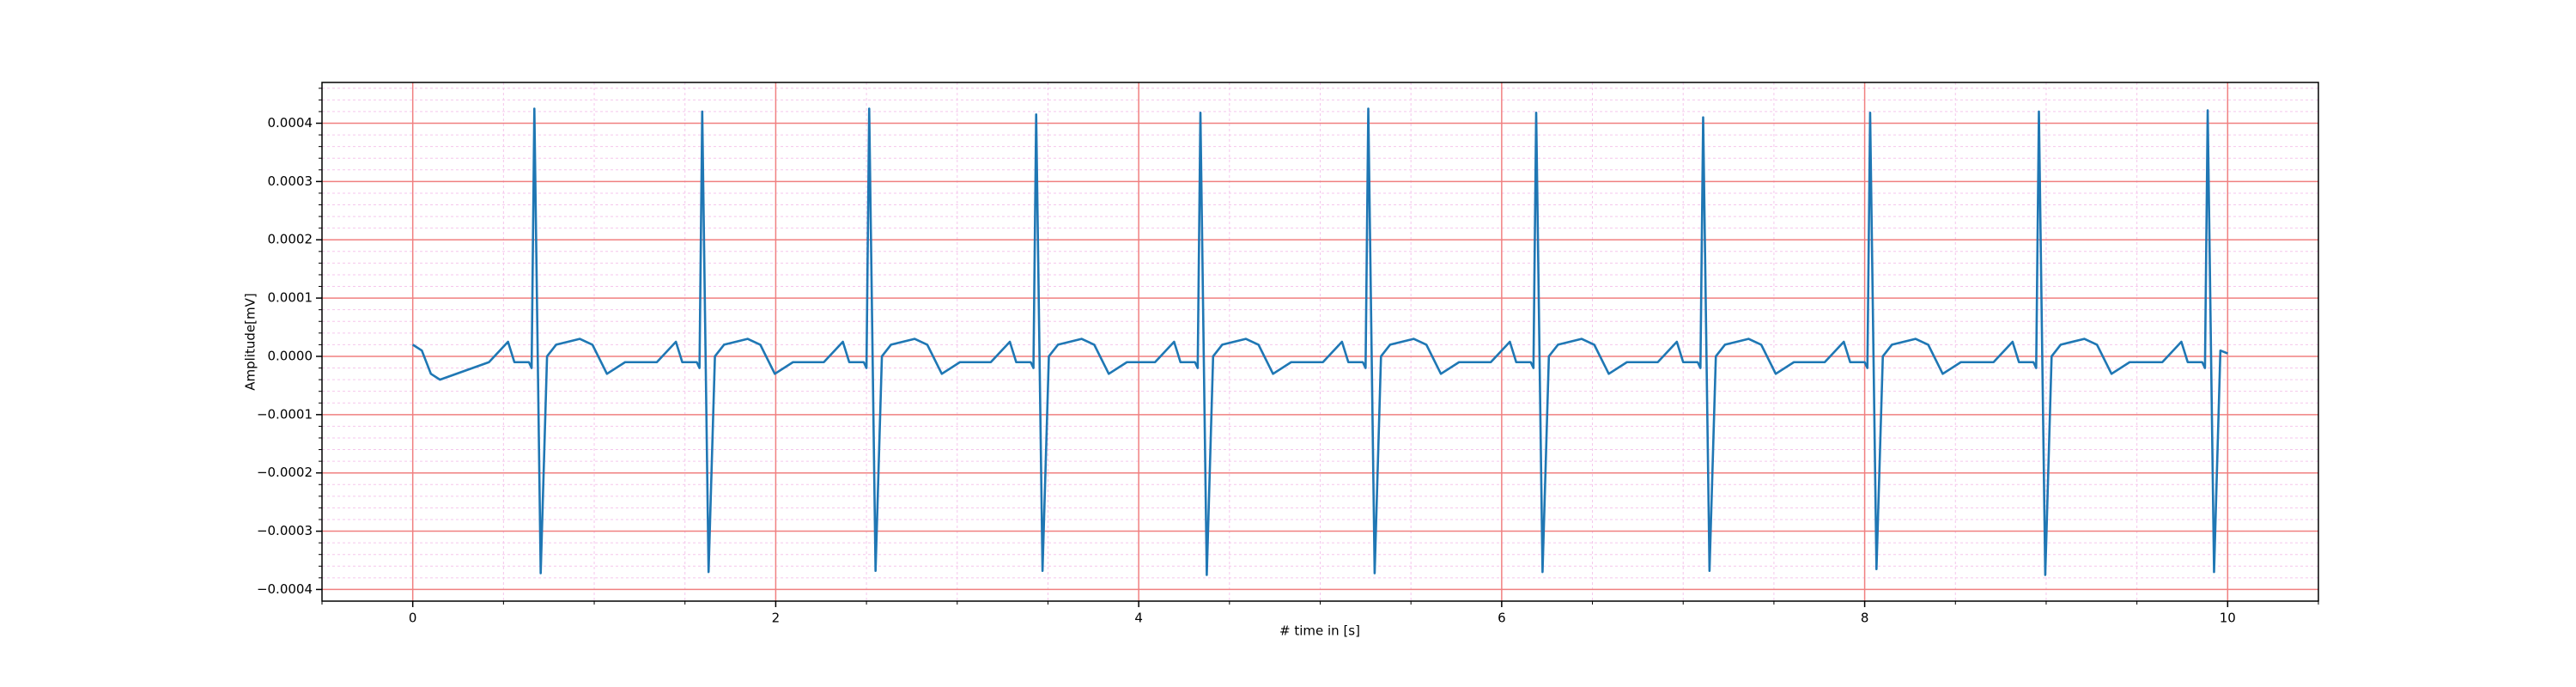 The image size is (2576, 687). Describe the element at coordinates (1138, 618) in the screenshot. I see `x-tick-label: 4` at that location.